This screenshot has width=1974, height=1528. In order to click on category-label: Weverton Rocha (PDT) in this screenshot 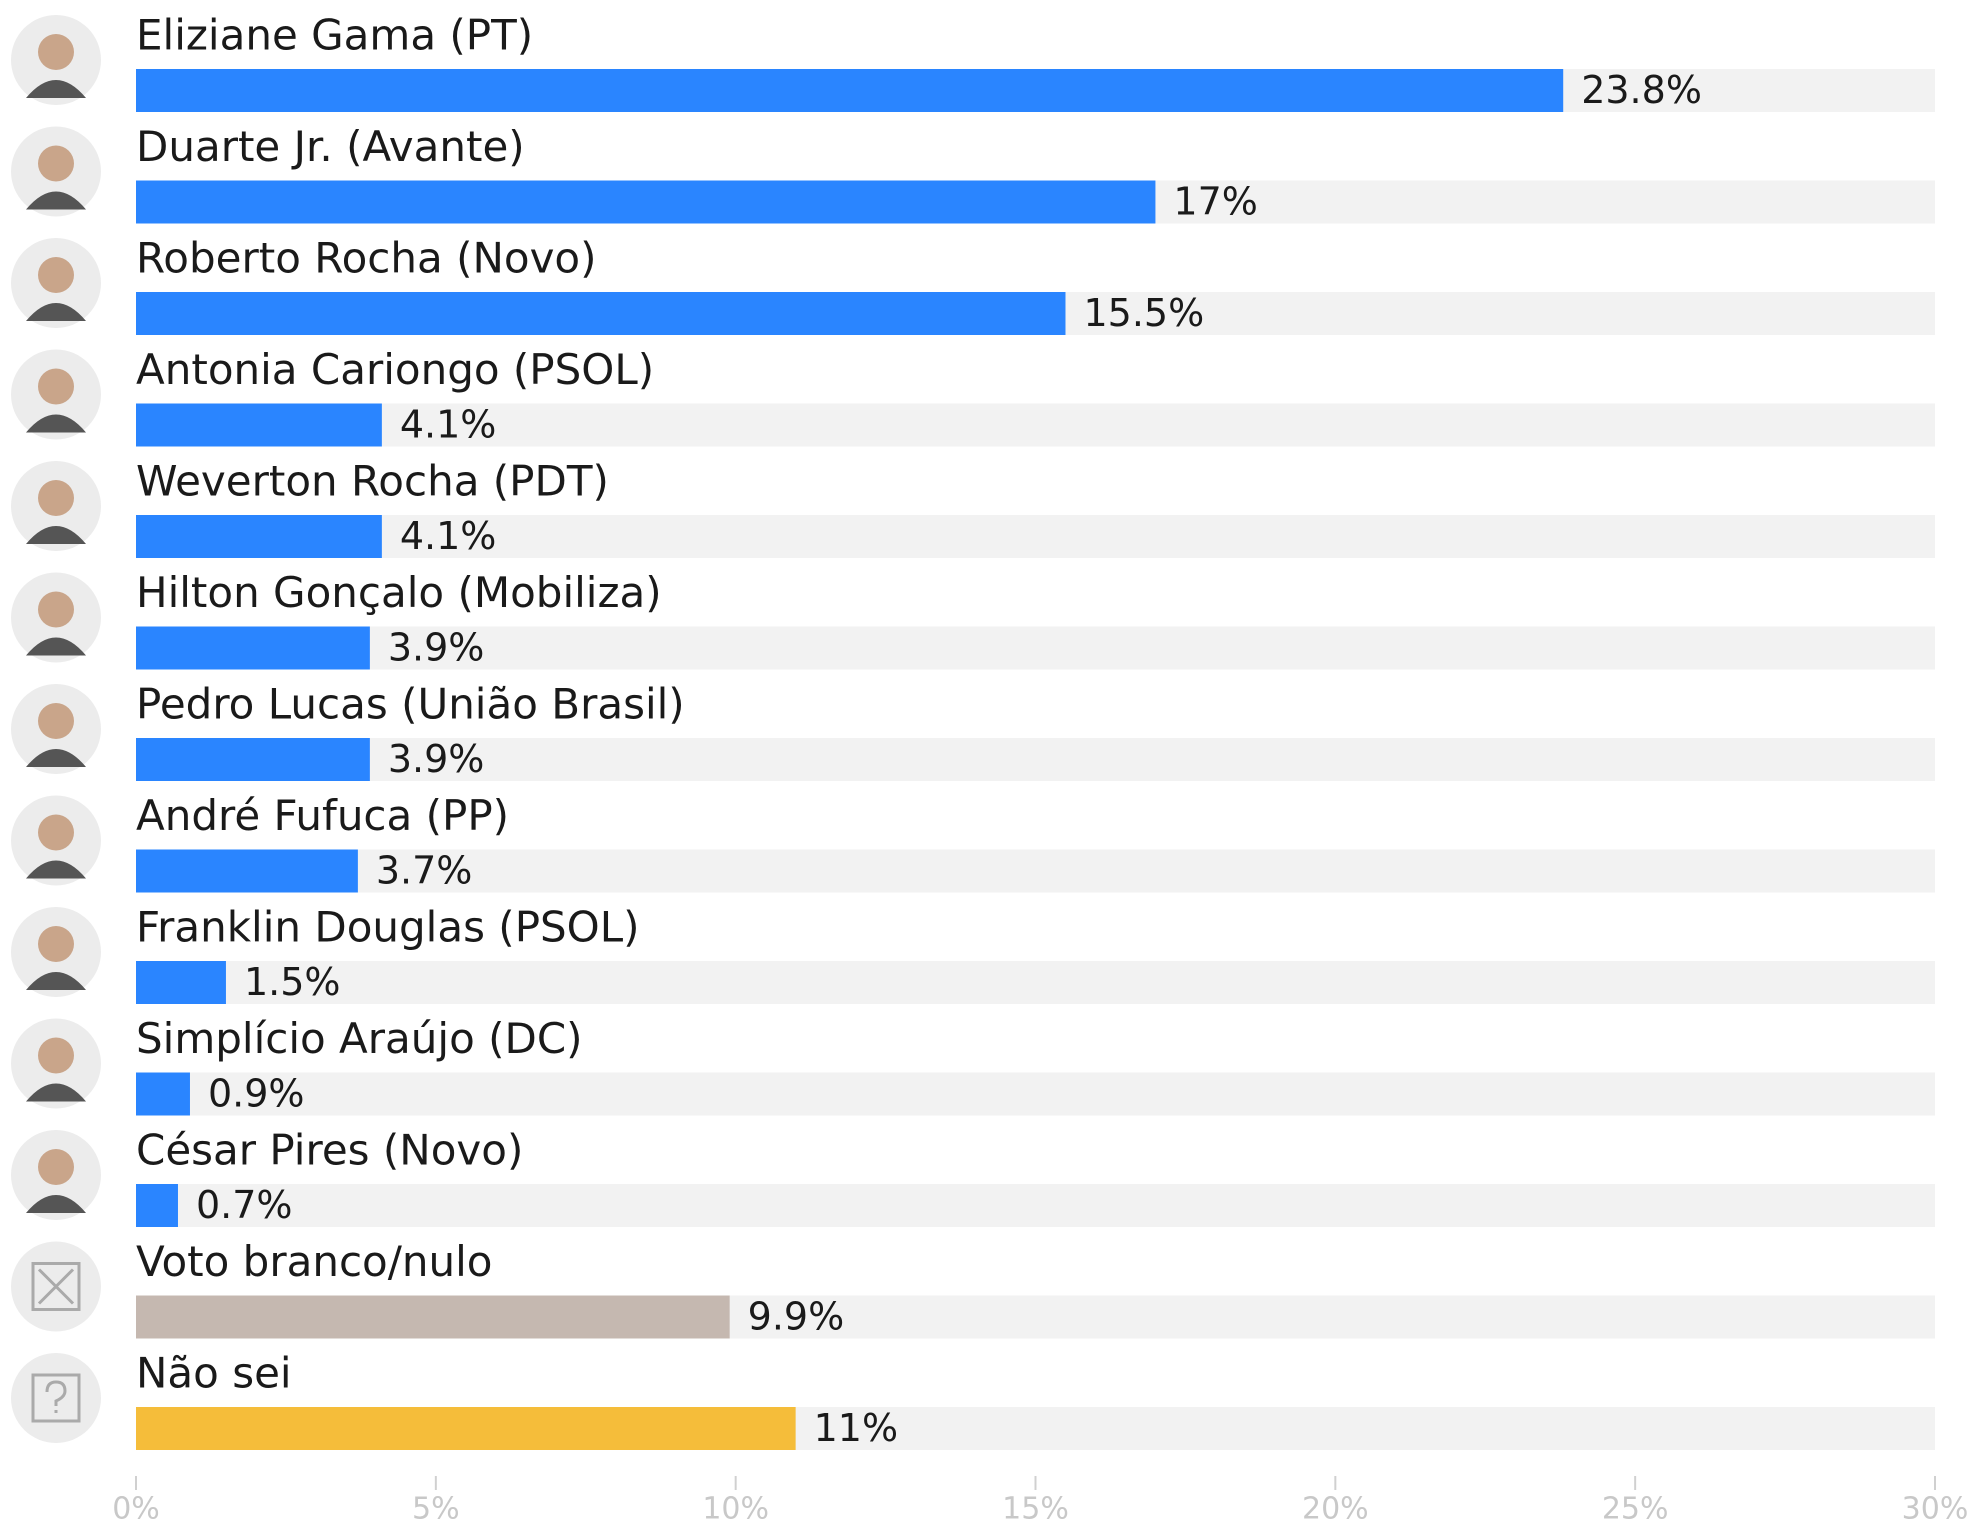, I will do `click(372, 481)`.